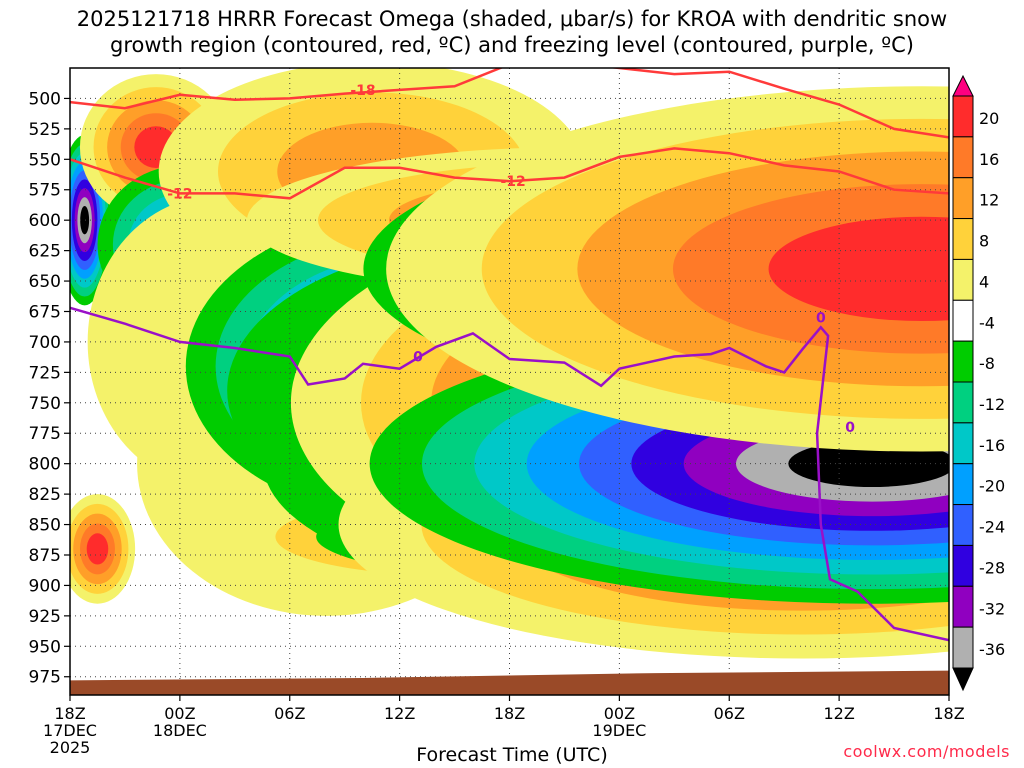 Image resolution: width=1024 pixels, height=768 pixels. I want to click on colorbar-label: -24, so click(992, 527).